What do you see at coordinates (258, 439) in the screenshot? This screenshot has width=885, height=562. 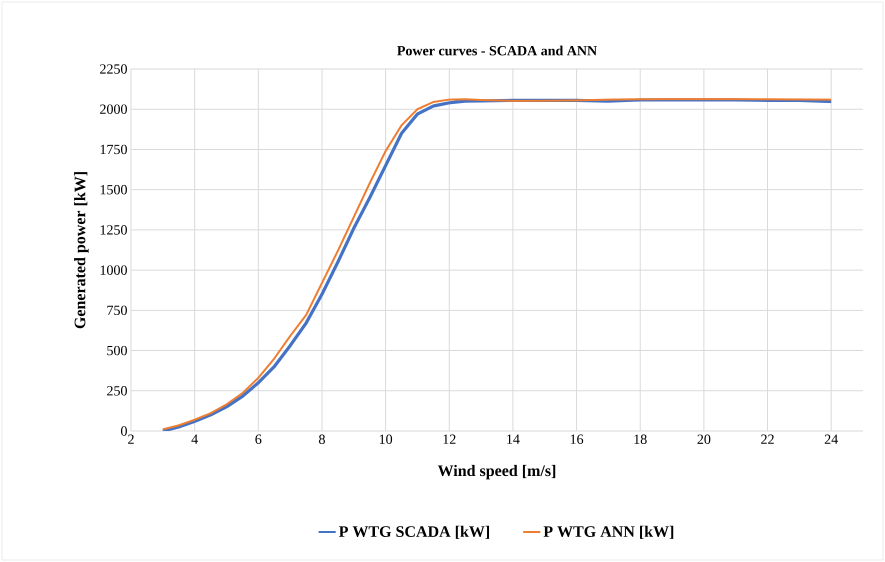 I see `x-tick-label: 6` at bounding box center [258, 439].